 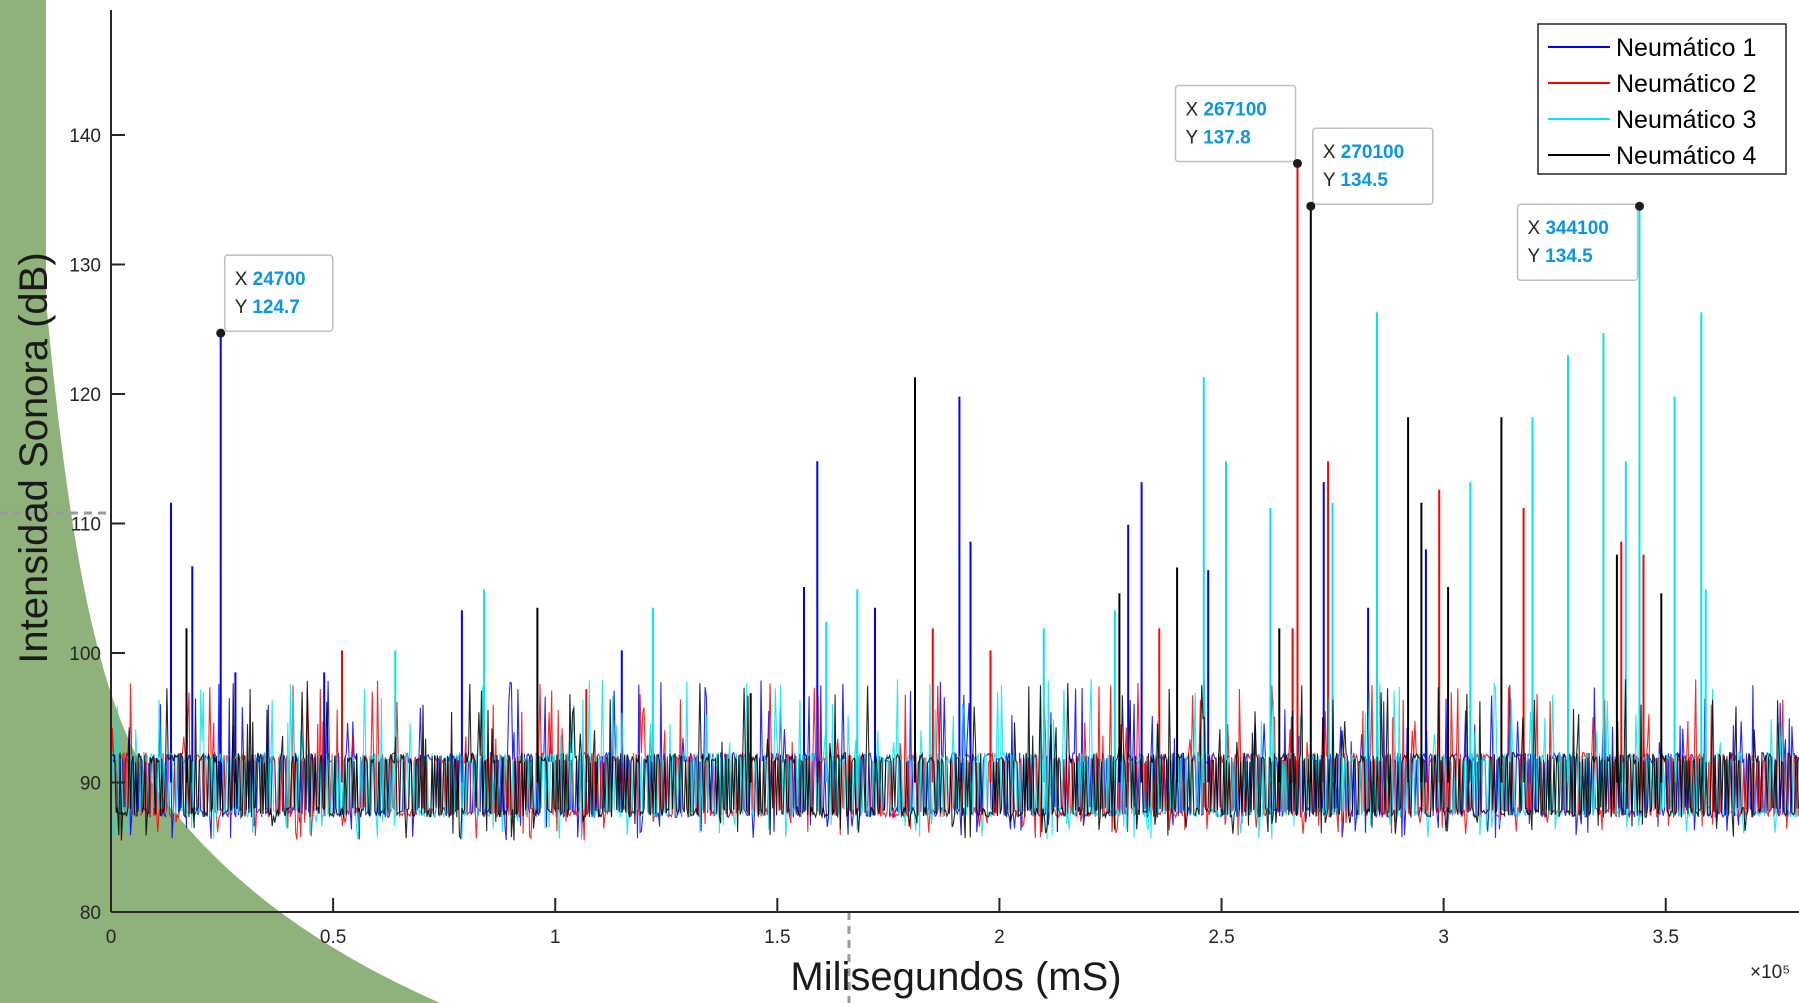 I want to click on datatip-x: X 24700, so click(x=270, y=279).